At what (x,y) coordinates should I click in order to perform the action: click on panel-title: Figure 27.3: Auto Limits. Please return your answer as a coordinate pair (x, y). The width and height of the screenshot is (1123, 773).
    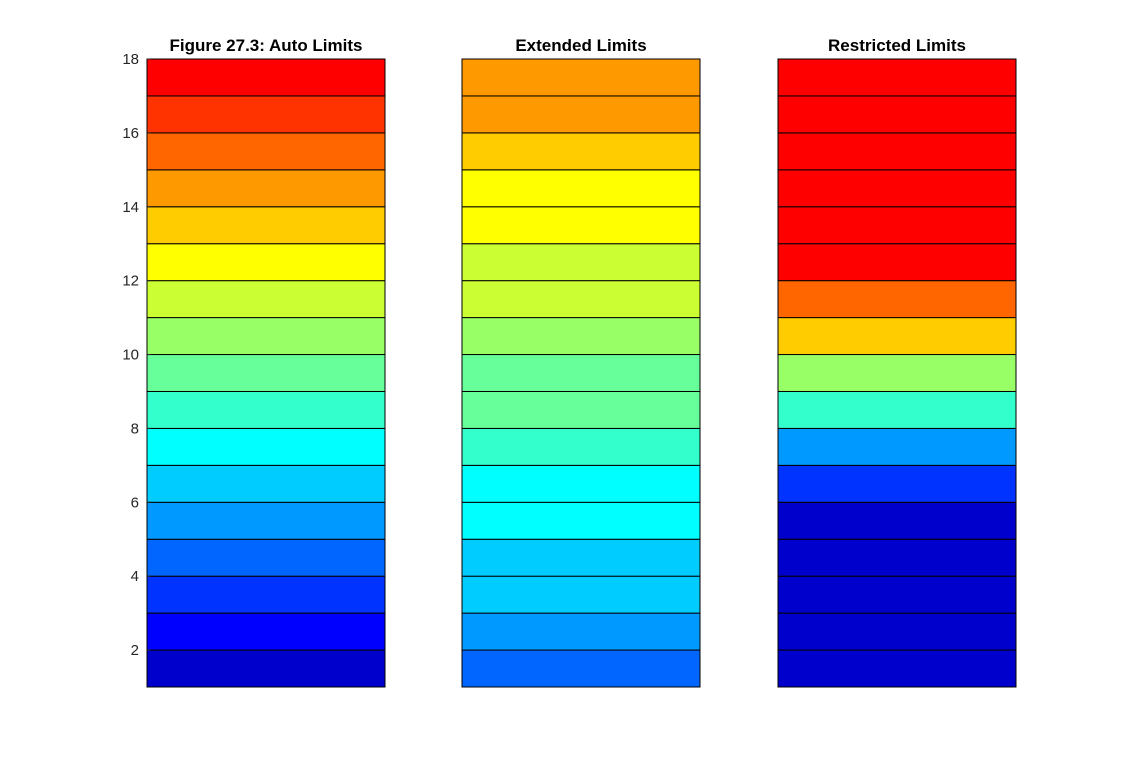
    Looking at the image, I should click on (265, 45).